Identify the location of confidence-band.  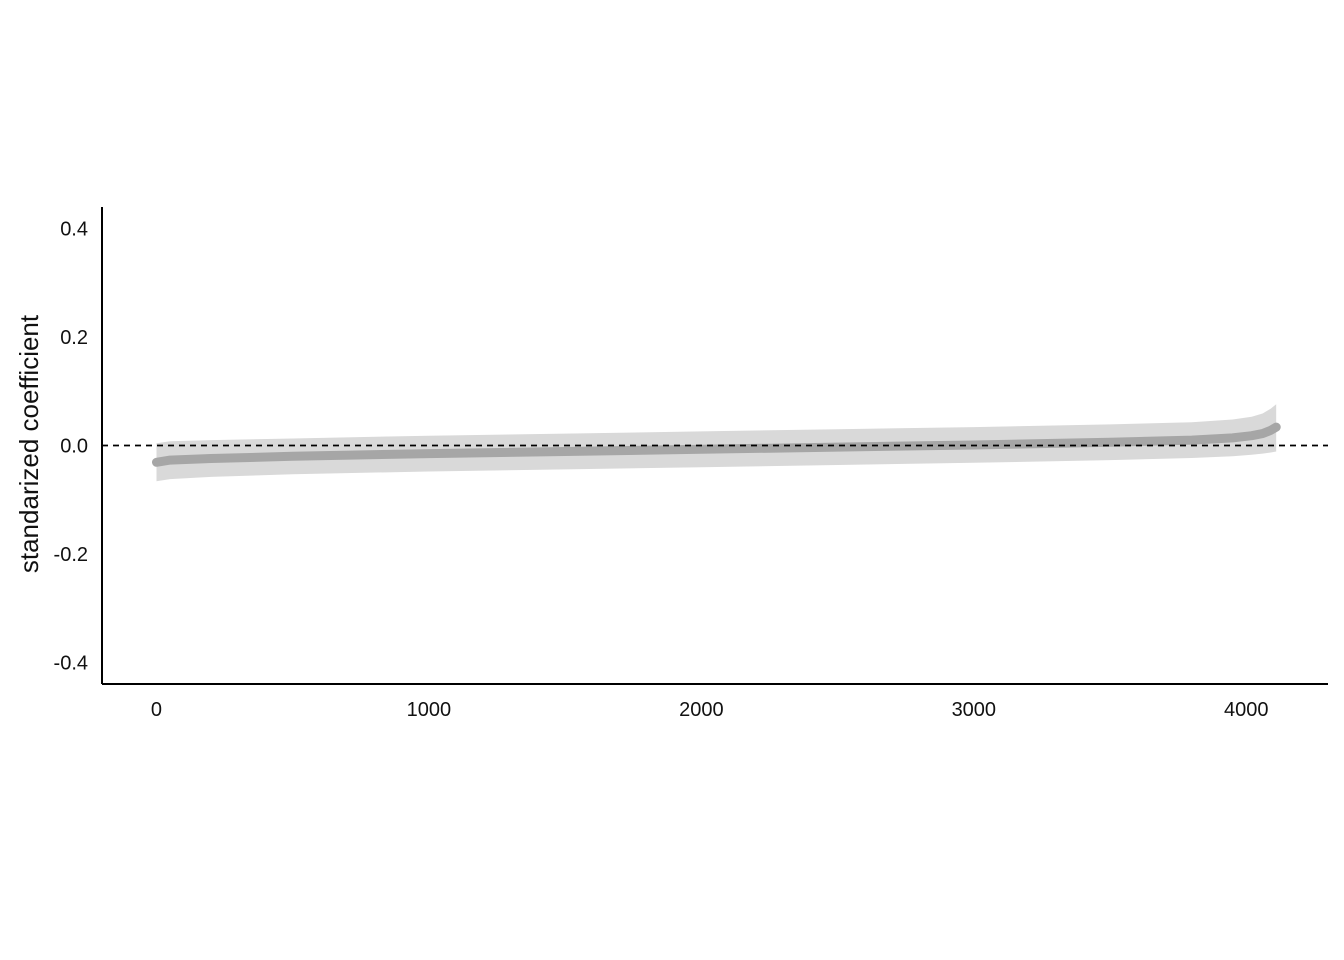
(716, 443).